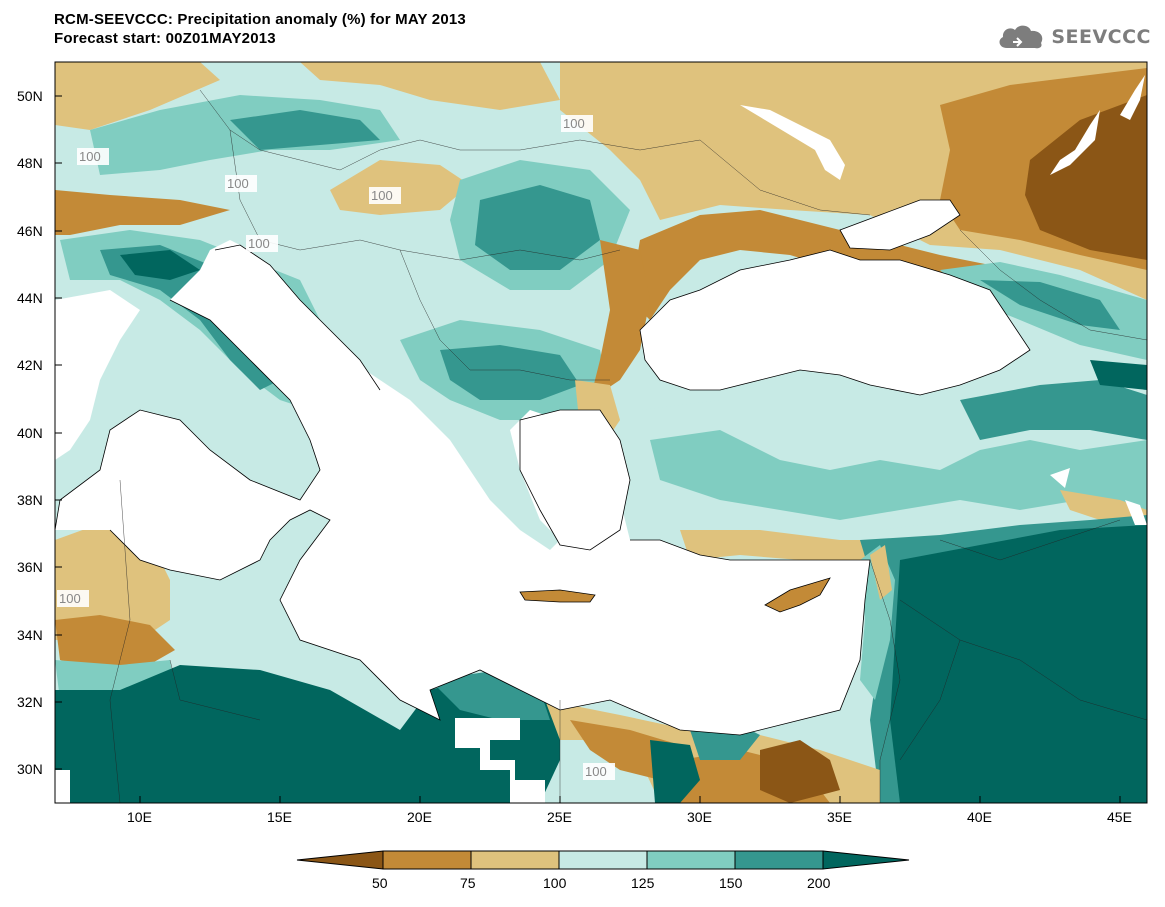  Describe the element at coordinates (139, 817) in the screenshot. I see `lon-label: 10E` at that location.